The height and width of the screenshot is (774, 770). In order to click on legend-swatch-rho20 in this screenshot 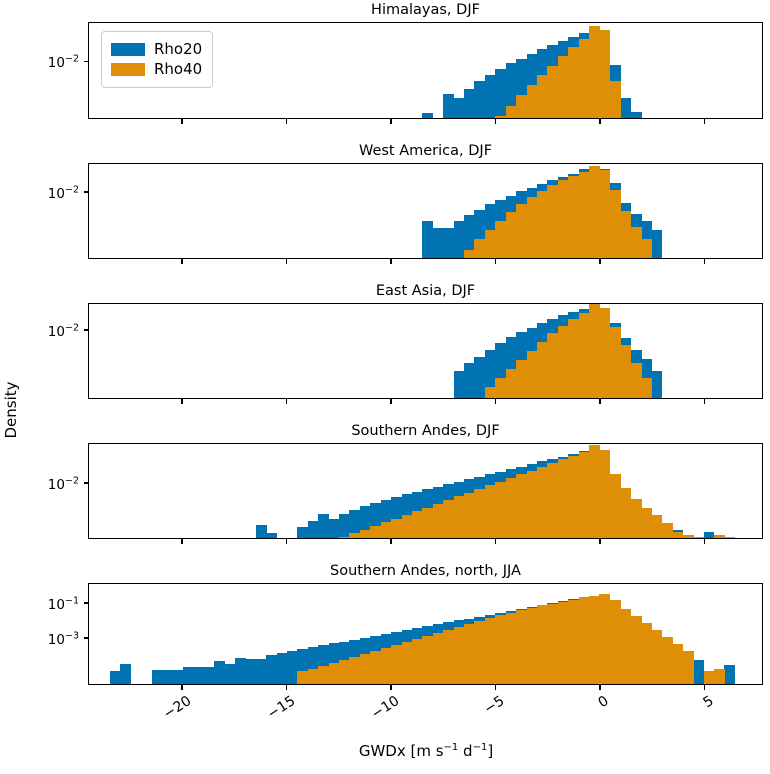, I will do `click(128, 49)`.